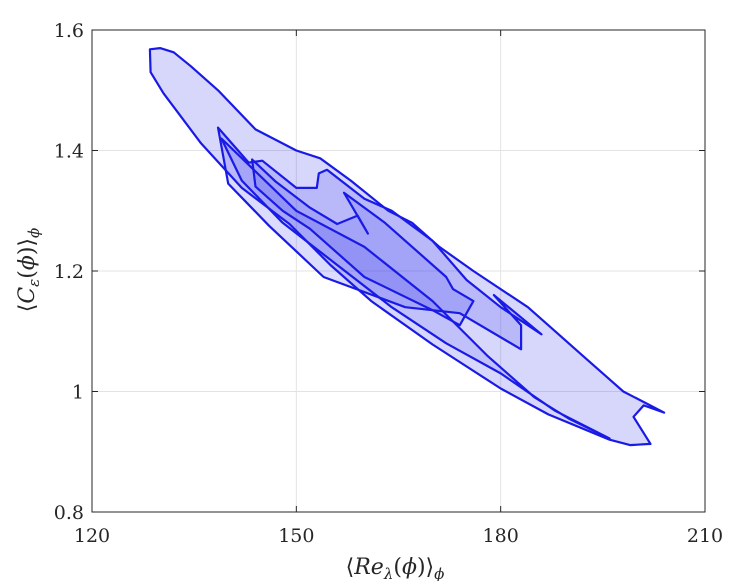 Image resolution: width=739 pixels, height=581 pixels. Describe the element at coordinates (69, 152) in the screenshot. I see `y-tick-label: 1.4` at that location.